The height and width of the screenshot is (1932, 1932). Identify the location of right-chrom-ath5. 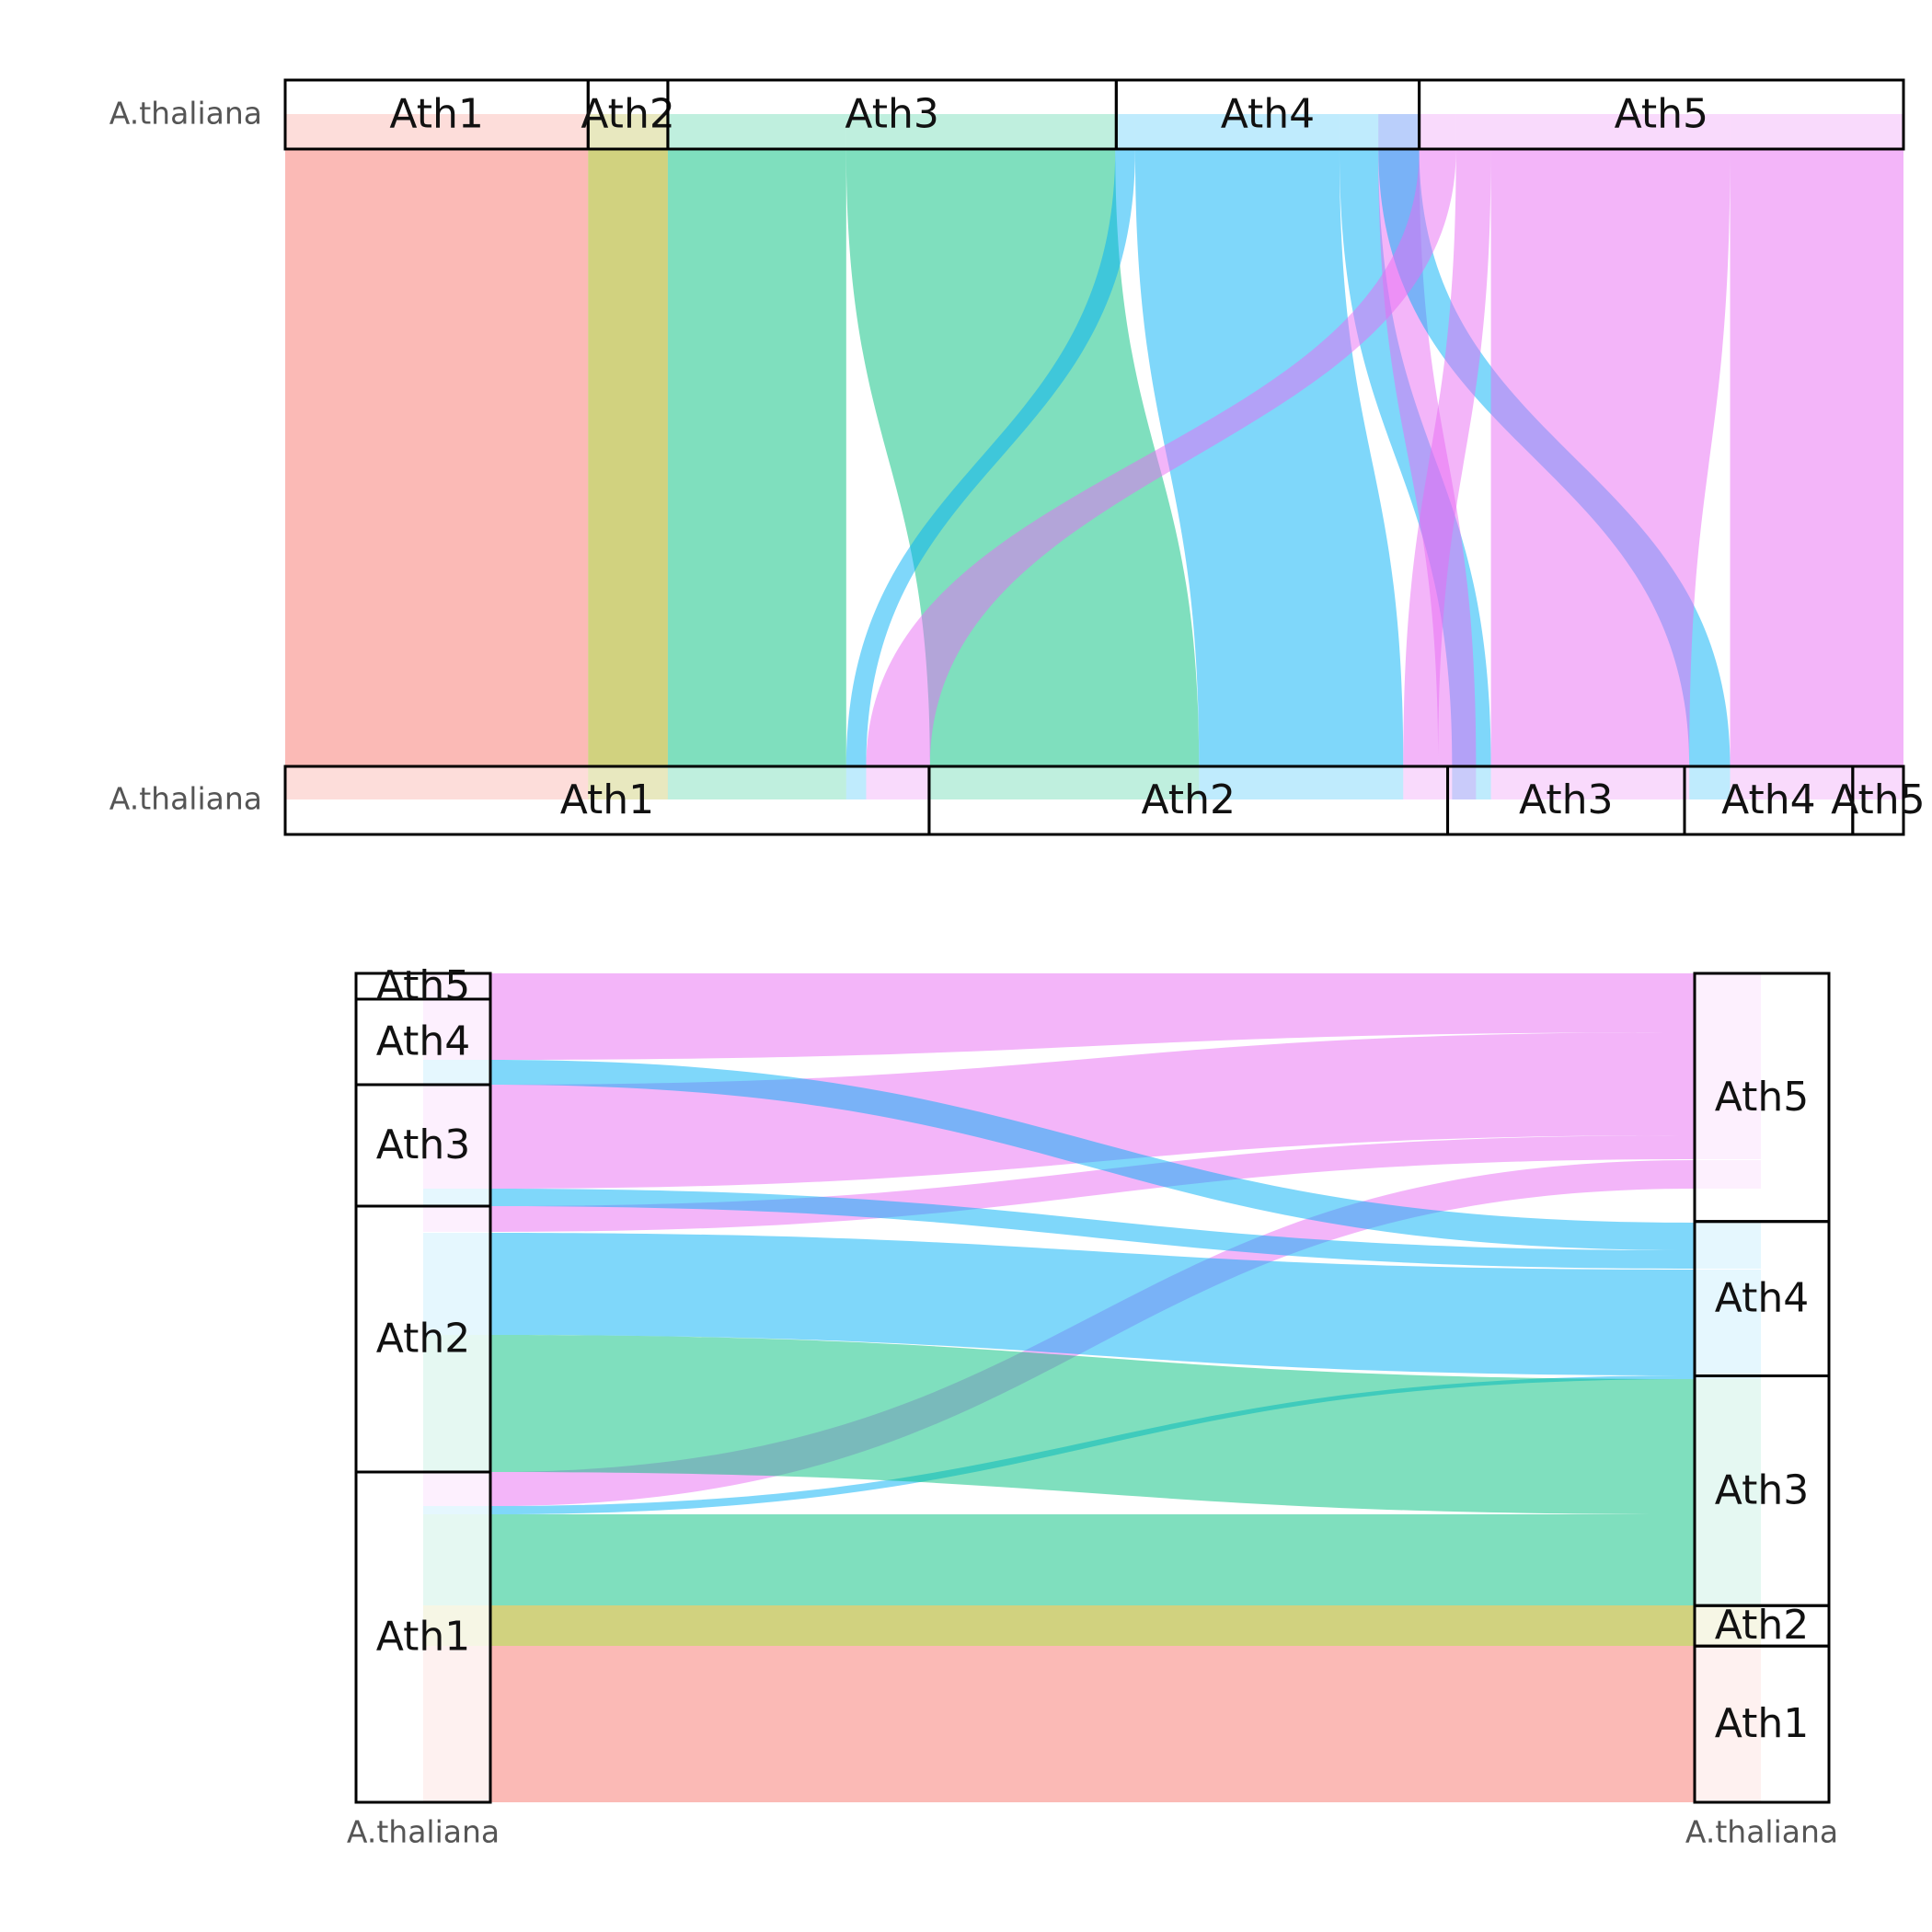
(1762, 1098).